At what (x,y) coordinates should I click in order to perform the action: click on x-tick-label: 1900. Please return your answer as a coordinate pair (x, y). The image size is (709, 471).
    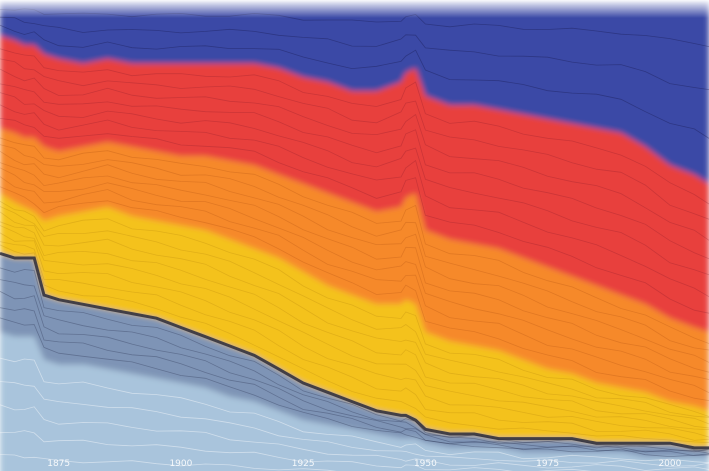
    Looking at the image, I should click on (180, 464).